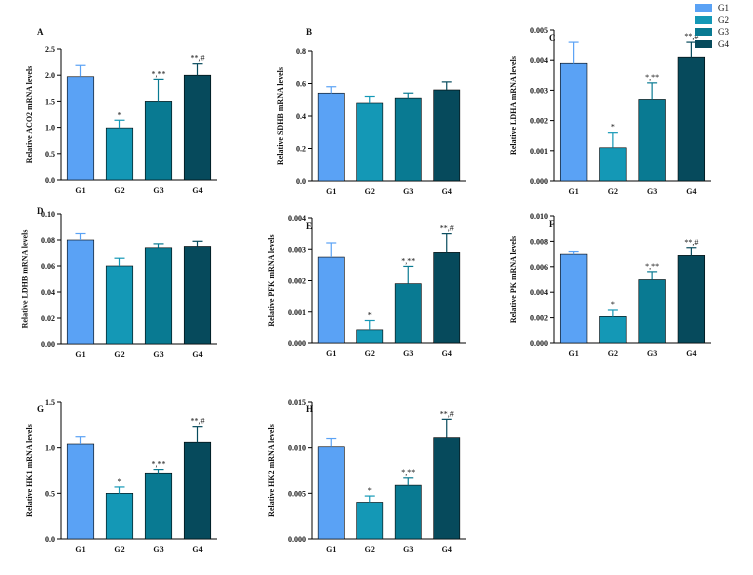  What do you see at coordinates (539, 151) in the screenshot?
I see `y-tick-label-c-1: 0.001` at bounding box center [539, 151].